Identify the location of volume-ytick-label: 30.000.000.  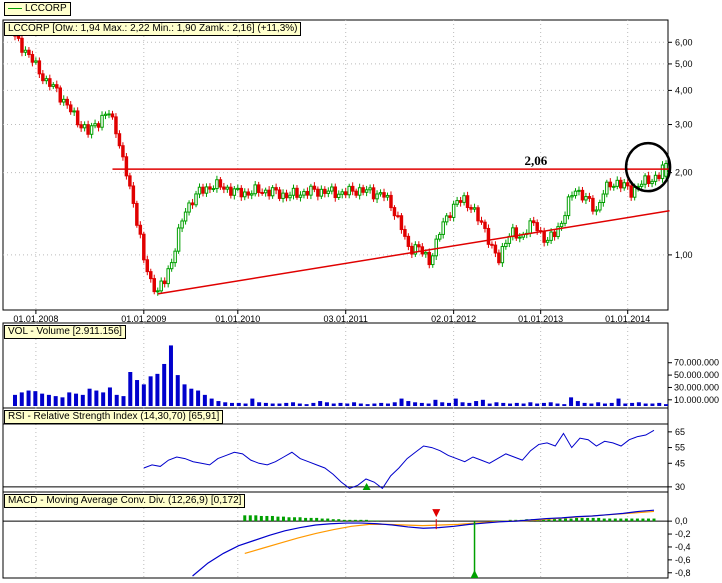
(696, 387).